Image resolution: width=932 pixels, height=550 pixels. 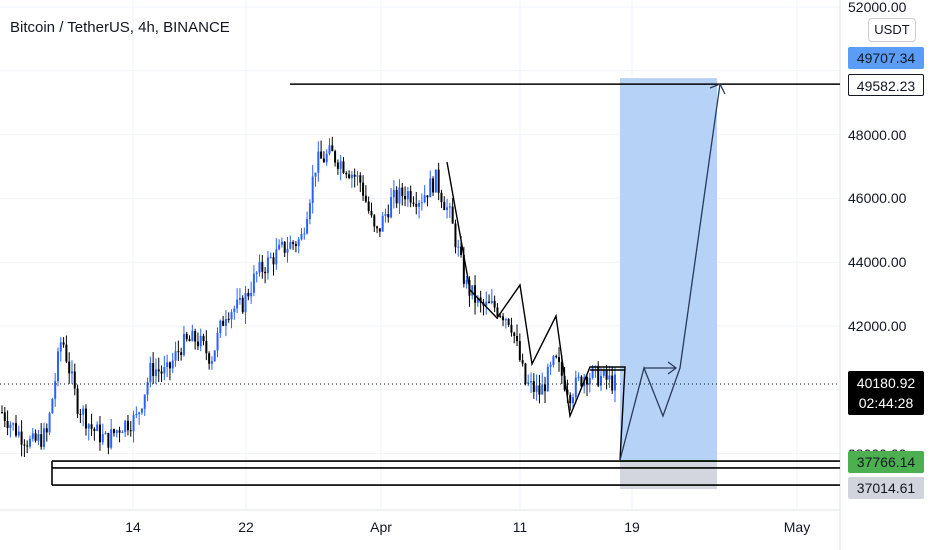 What do you see at coordinates (877, 7) in the screenshot?
I see `price-tick-label: 52000.00` at bounding box center [877, 7].